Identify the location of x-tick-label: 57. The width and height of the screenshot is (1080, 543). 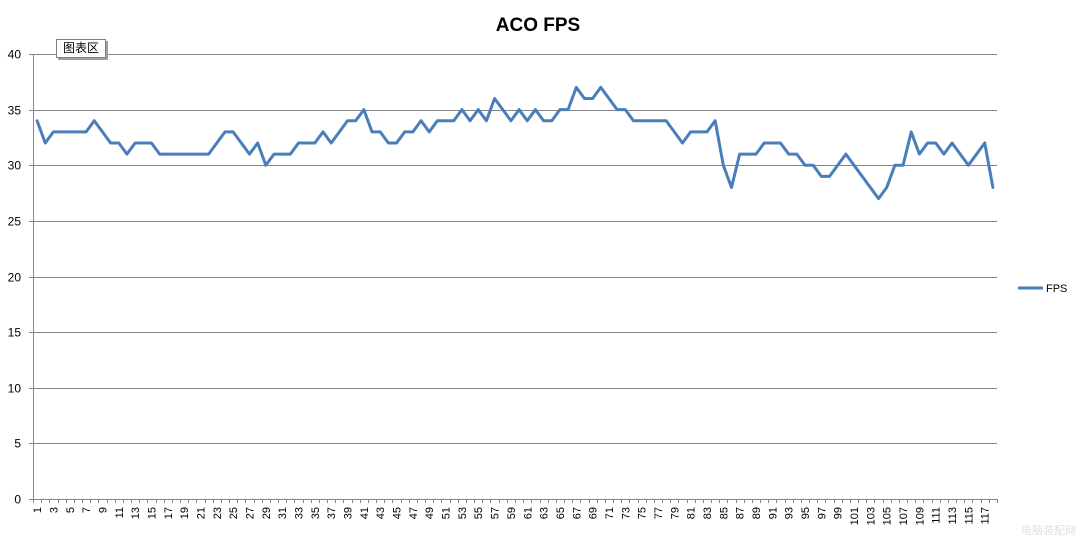
(496, 513).